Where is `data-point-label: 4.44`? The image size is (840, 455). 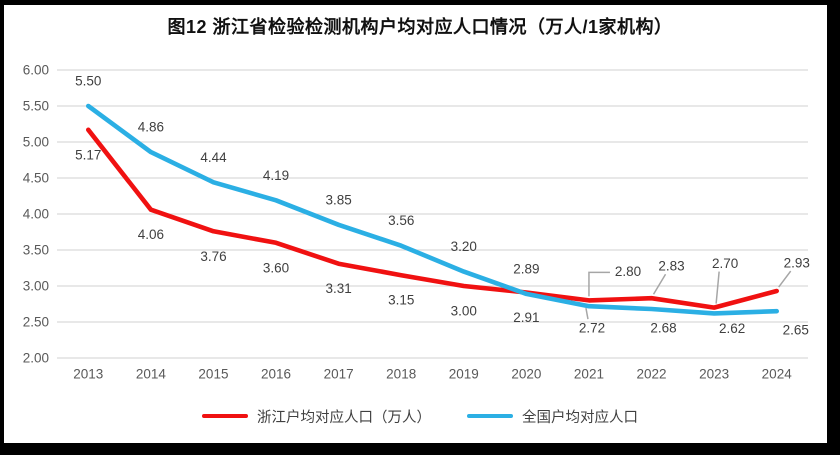 data-point-label: 4.44 is located at coordinates (213, 157).